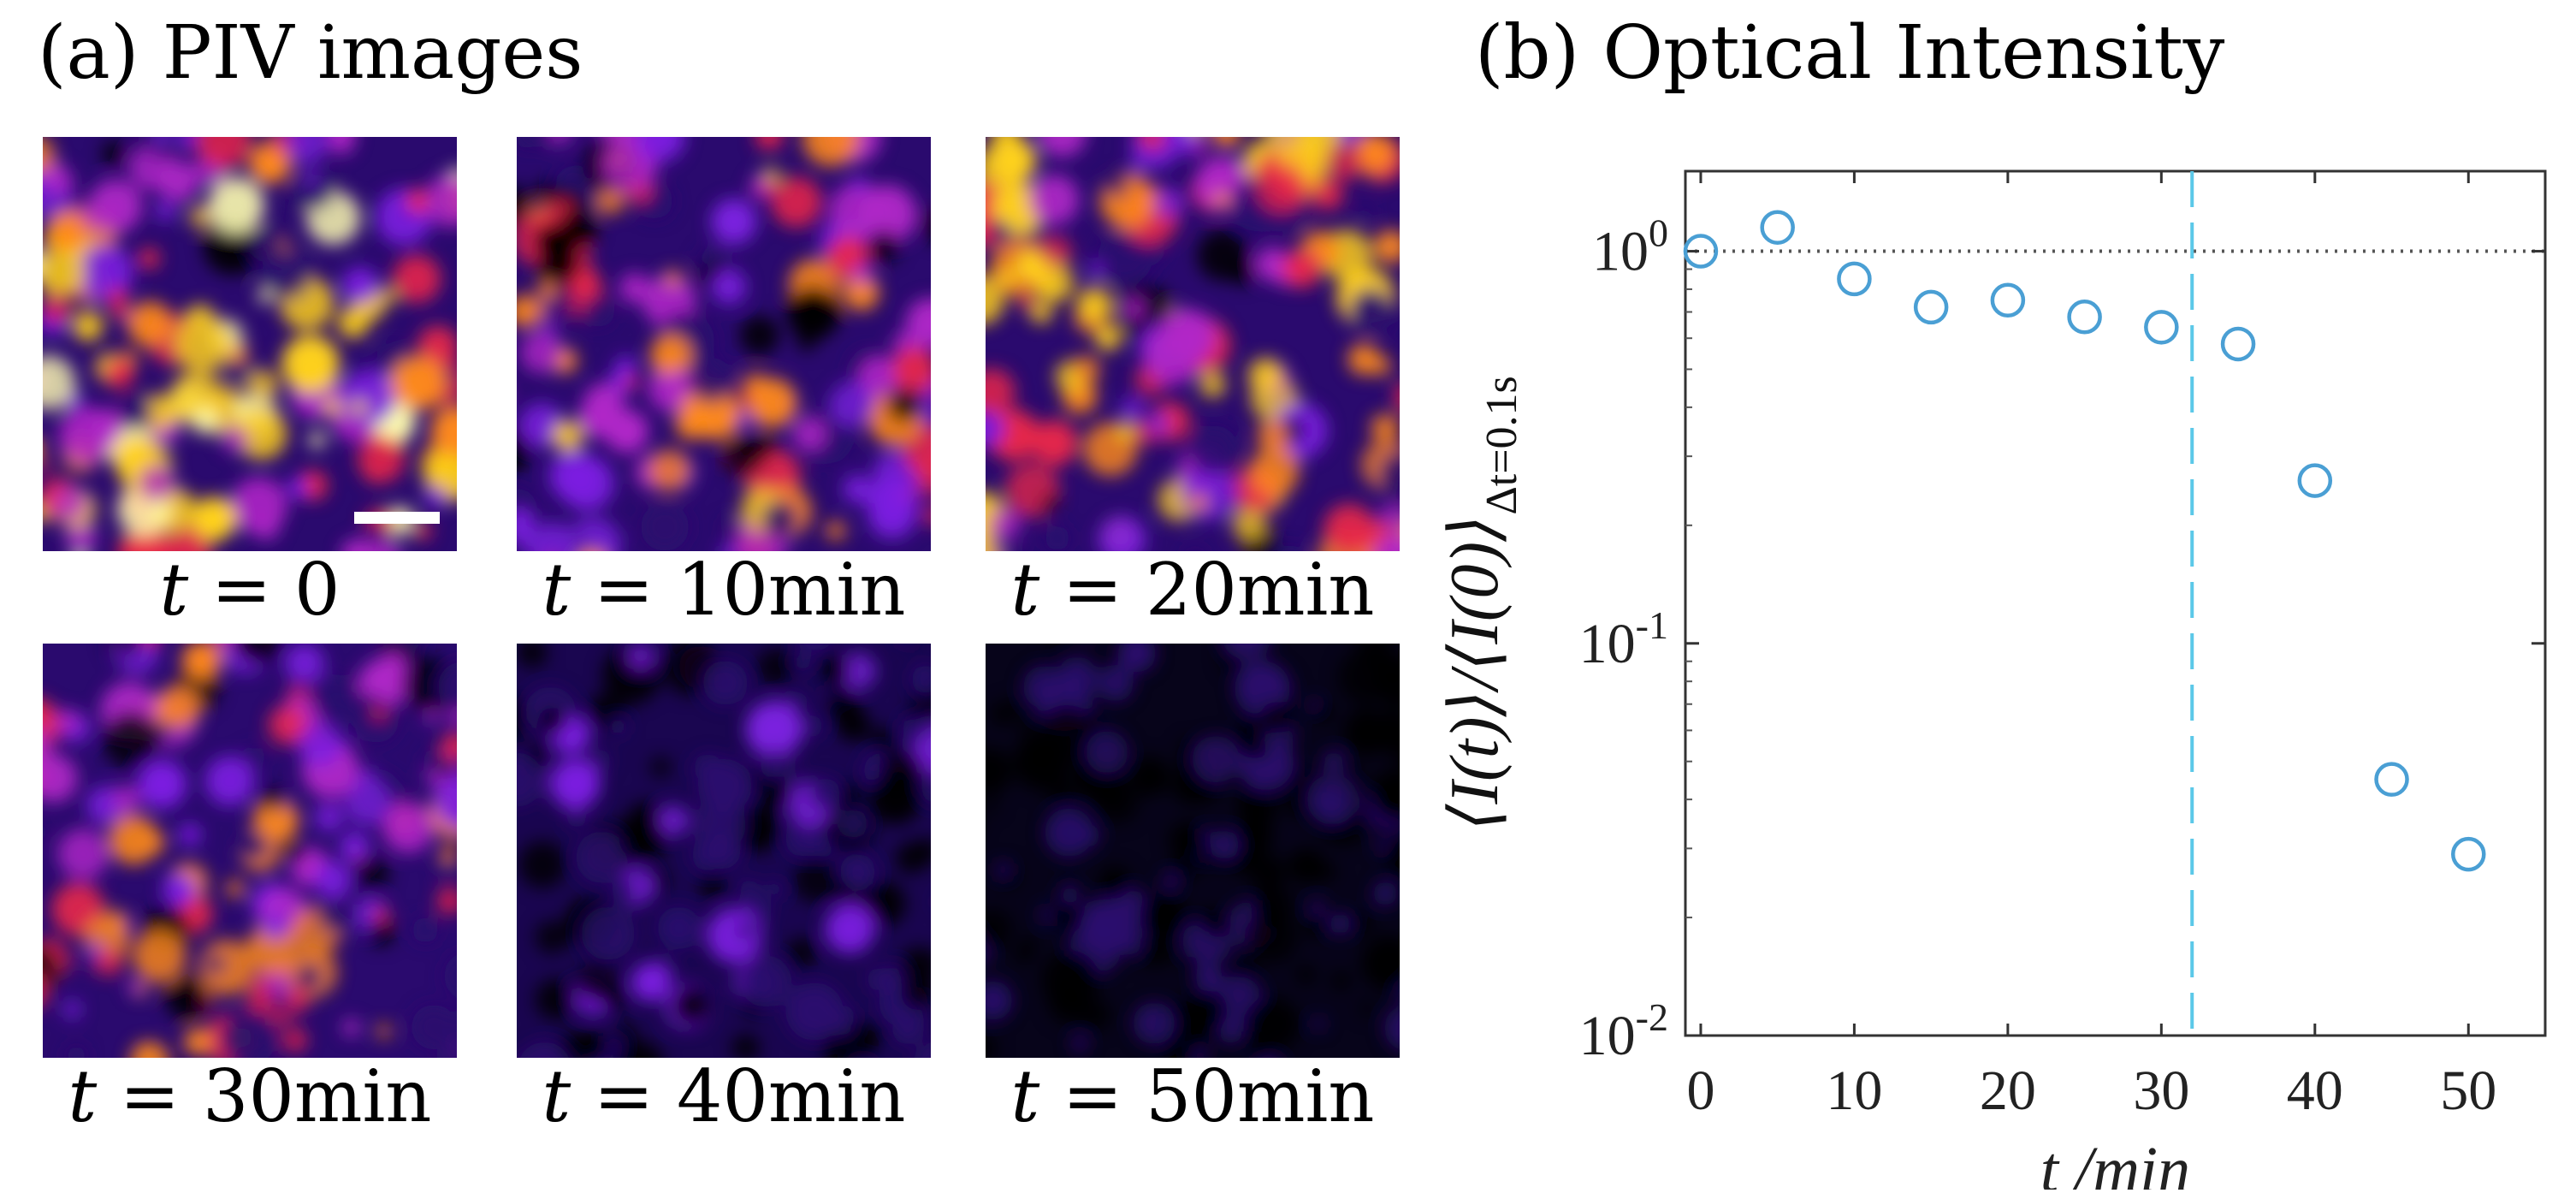 The image size is (2576, 1199). Describe the element at coordinates (1652, 1017) in the screenshot. I see `y-tick-exponent: -2` at that location.